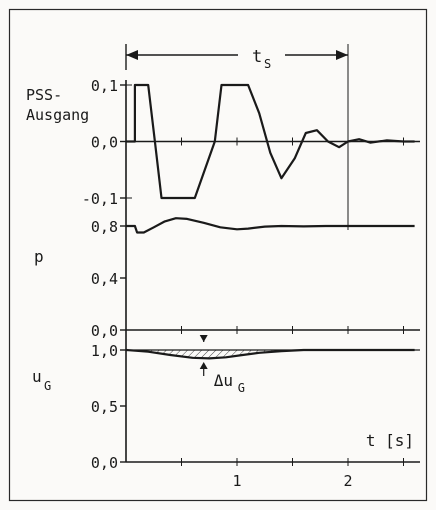  What do you see at coordinates (100, 199) in the screenshot?
I see `y-tick-label: -0,1` at bounding box center [100, 199].